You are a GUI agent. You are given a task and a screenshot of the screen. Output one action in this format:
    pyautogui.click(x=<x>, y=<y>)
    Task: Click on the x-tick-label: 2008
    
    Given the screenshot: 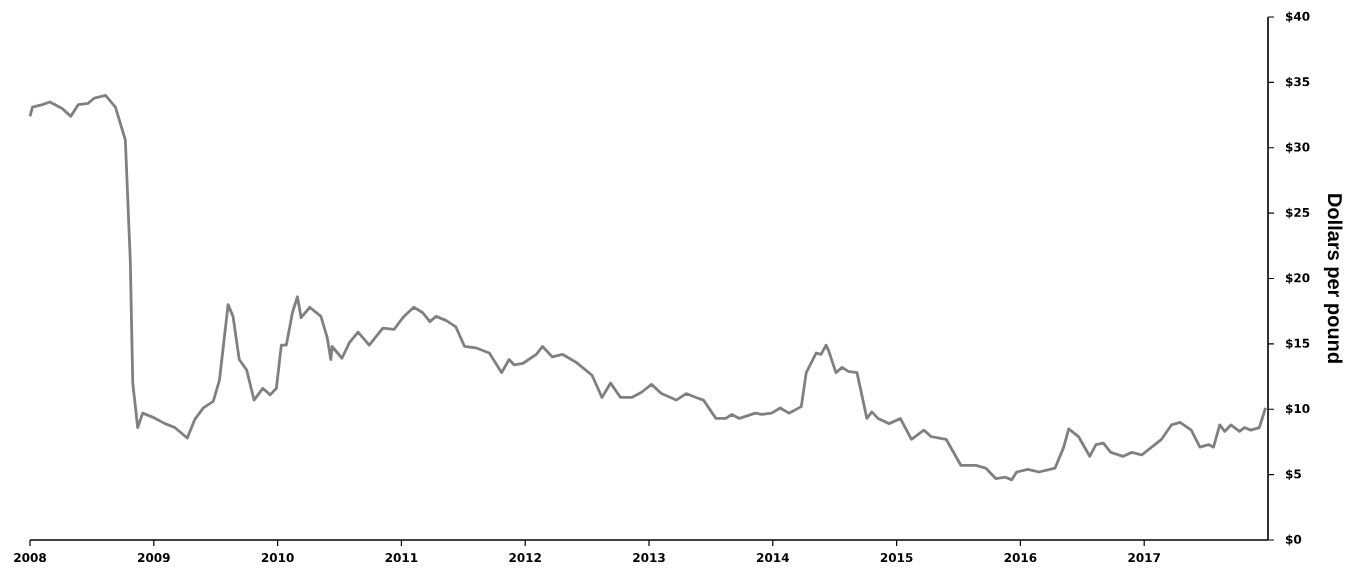 What is the action you would take?
    pyautogui.click(x=30, y=558)
    